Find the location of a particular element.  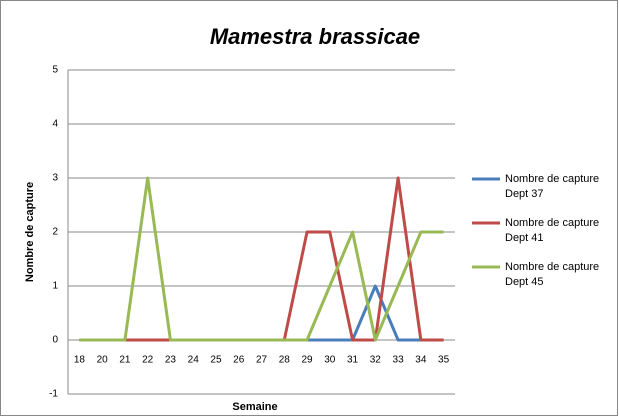

x-tick-label: 27 is located at coordinates (262, 360).